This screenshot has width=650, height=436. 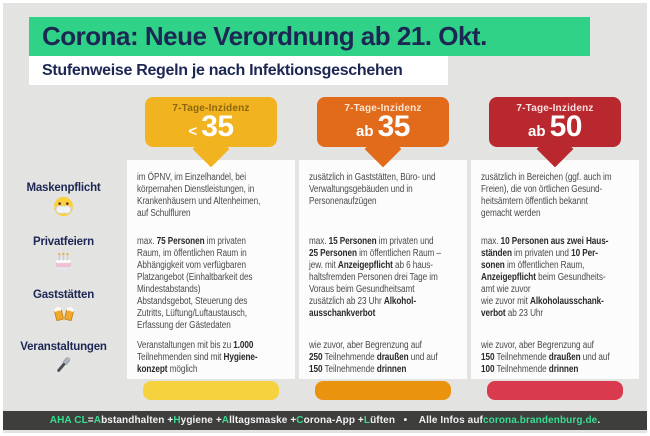 I want to click on sidebar-label-gaststaetten: Gaststätten, so click(x=63, y=295).